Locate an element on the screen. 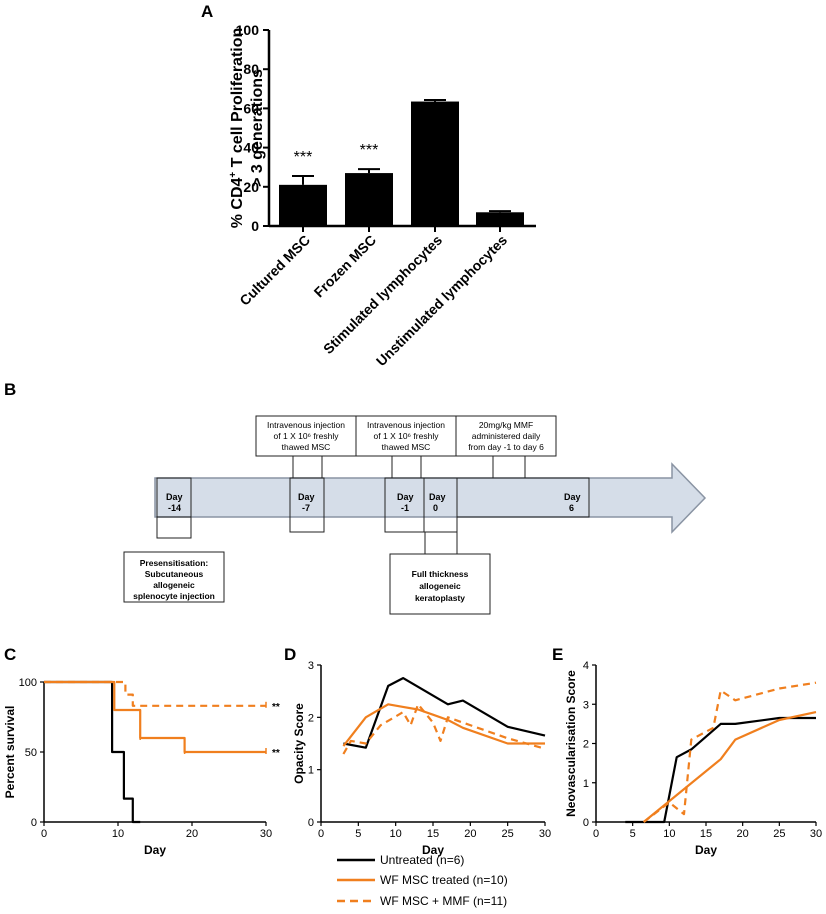 The height and width of the screenshot is (914, 826). day-label-minus7-a: Day is located at coordinates (306, 497).